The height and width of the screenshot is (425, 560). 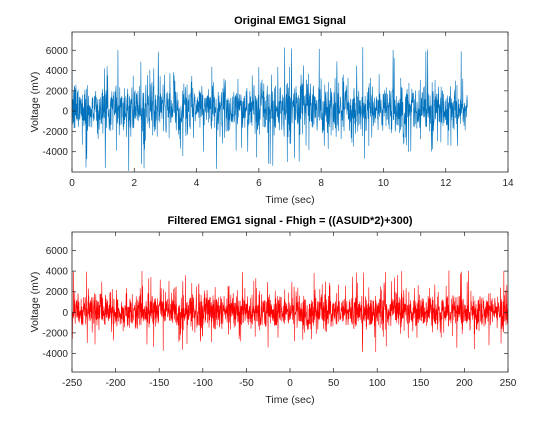 What do you see at coordinates (420, 383) in the screenshot?
I see `x-tick-label: 150` at bounding box center [420, 383].